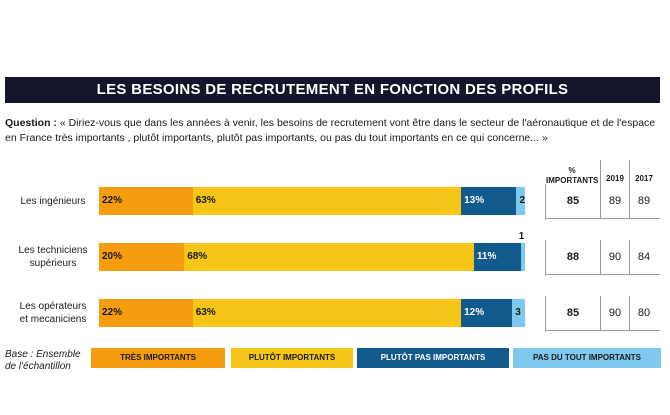 This screenshot has width=670, height=415. What do you see at coordinates (292, 358) in the screenshot?
I see `legend-plutot-importants: PLUTÔT IMPORTANTS` at bounding box center [292, 358].